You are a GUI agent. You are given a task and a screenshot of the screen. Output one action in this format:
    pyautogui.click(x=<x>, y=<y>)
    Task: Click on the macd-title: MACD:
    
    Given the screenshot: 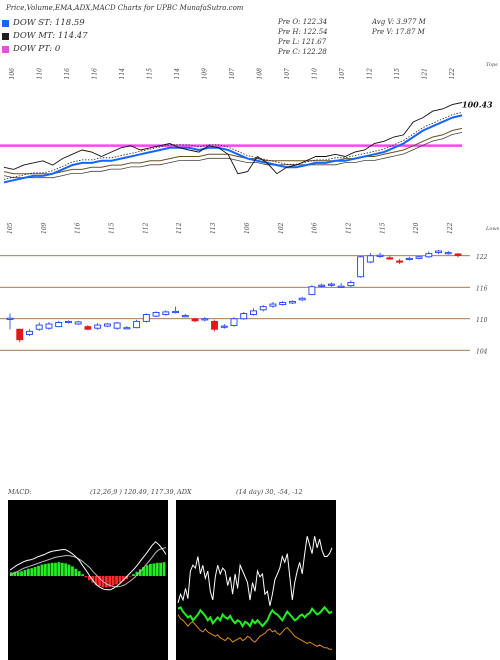 What is the action you would take?
    pyautogui.click(x=19, y=492)
    